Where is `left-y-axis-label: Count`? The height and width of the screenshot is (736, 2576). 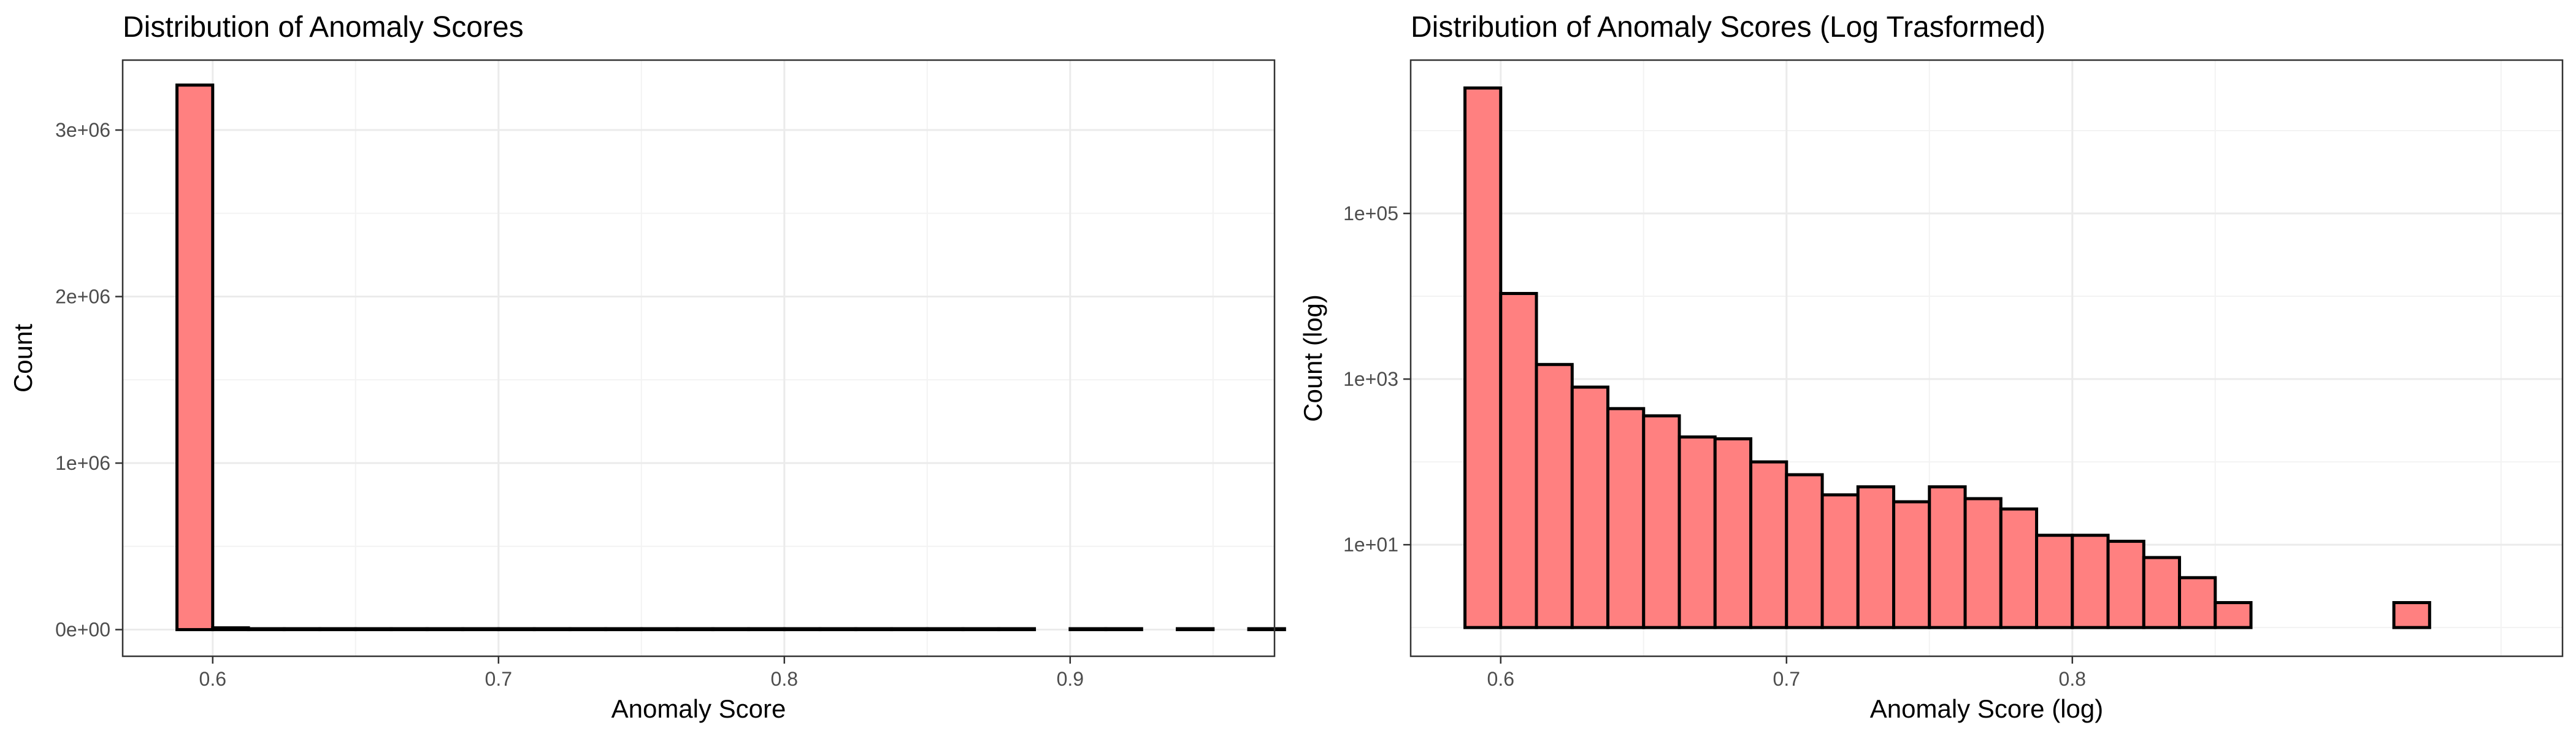
left-y-axis-label: Count is located at coordinates (23, 358).